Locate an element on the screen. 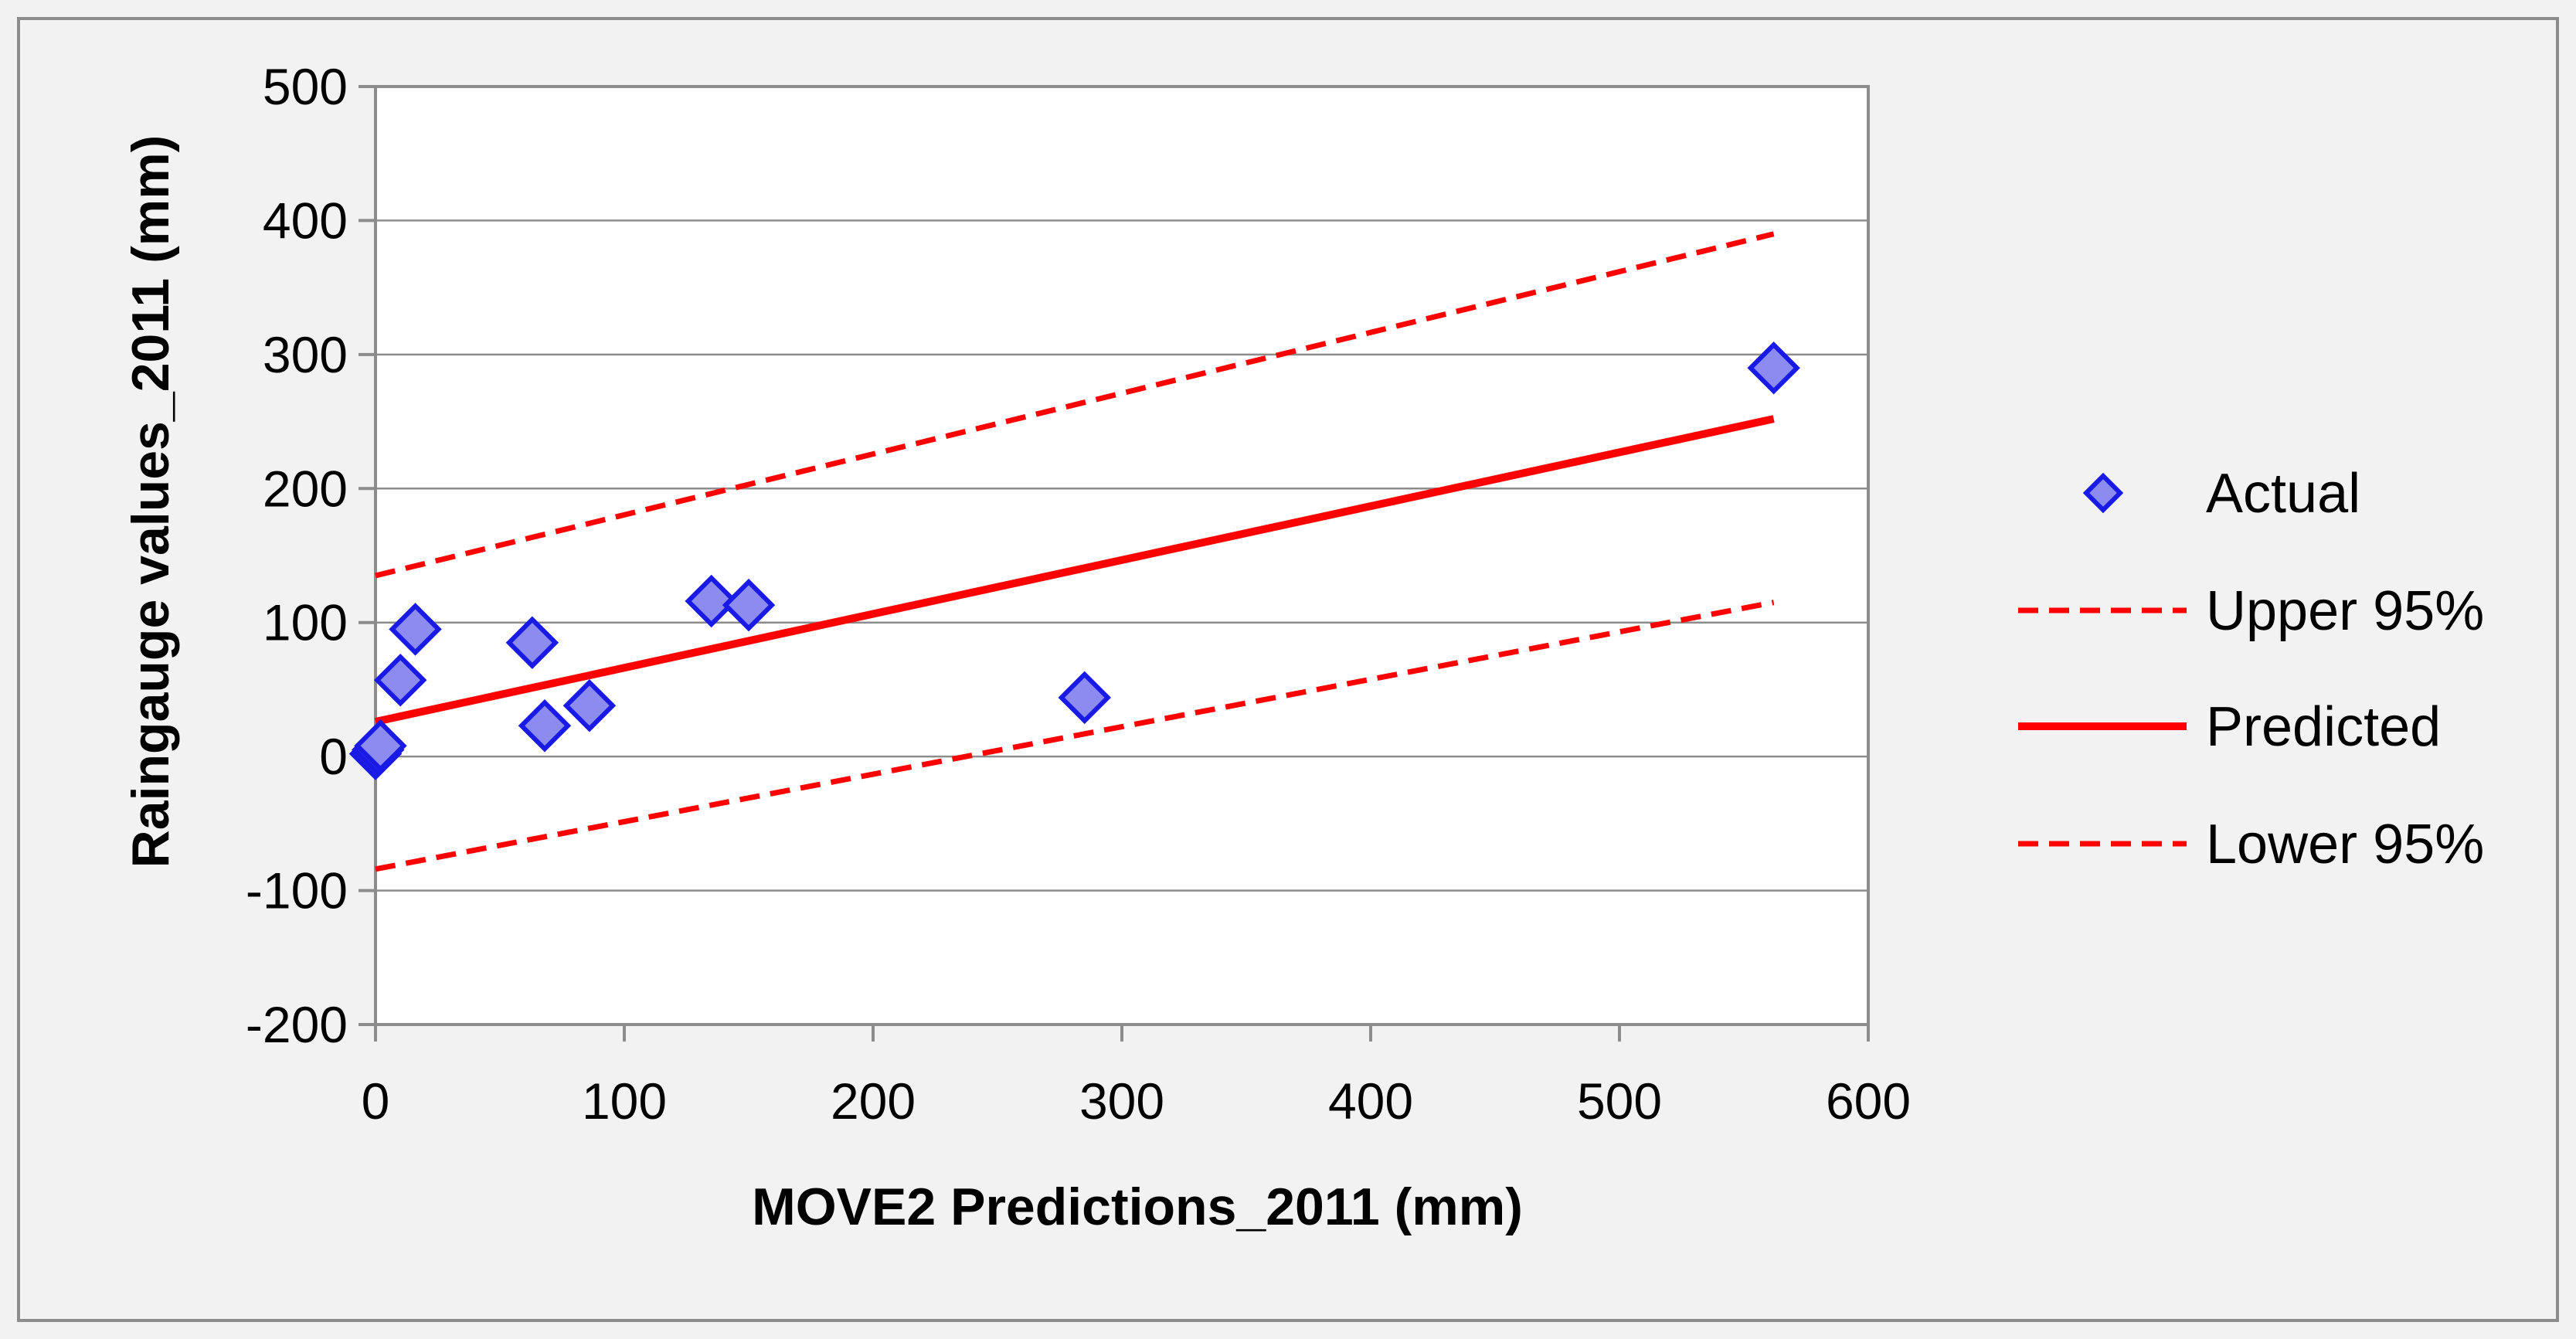  x-tick-label: 500 is located at coordinates (1619, 1101).